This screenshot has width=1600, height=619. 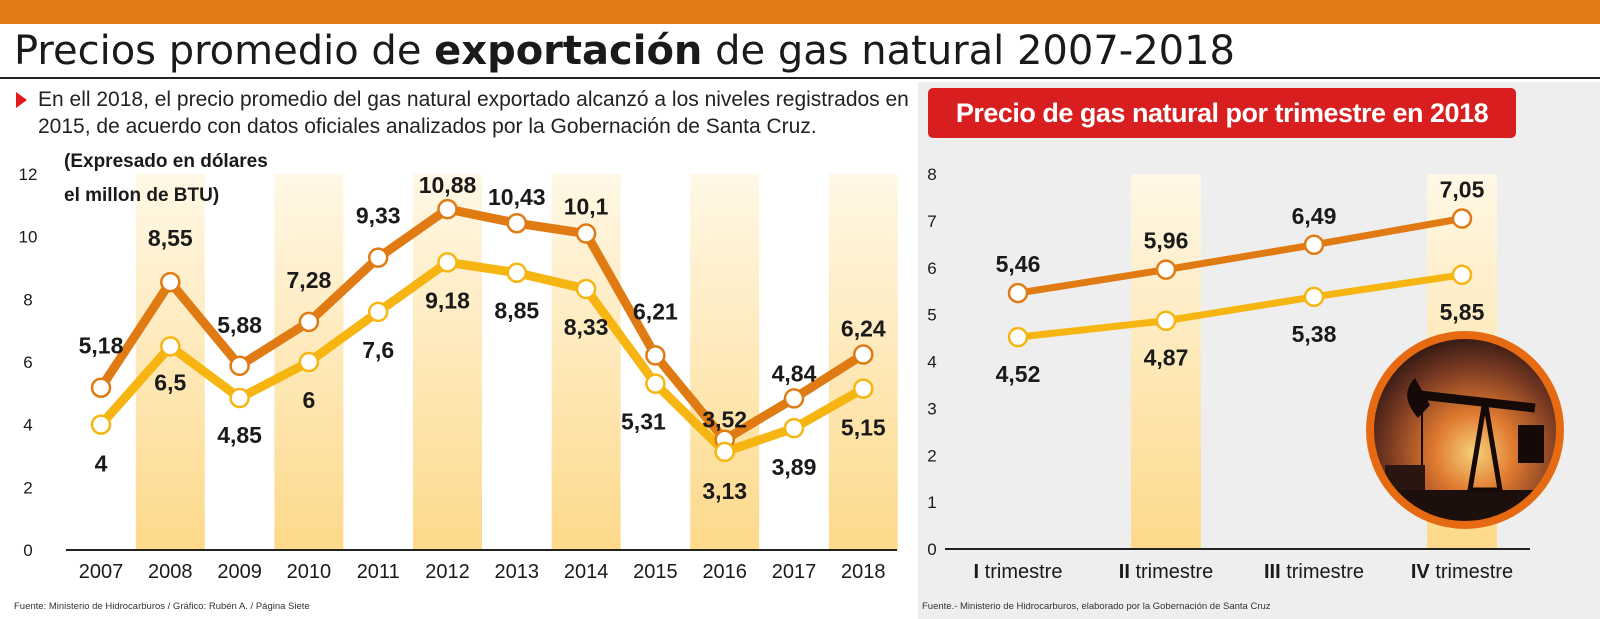 What do you see at coordinates (1018, 374) in the screenshot?
I see `quarterly-series-1-label-0: 4,52` at bounding box center [1018, 374].